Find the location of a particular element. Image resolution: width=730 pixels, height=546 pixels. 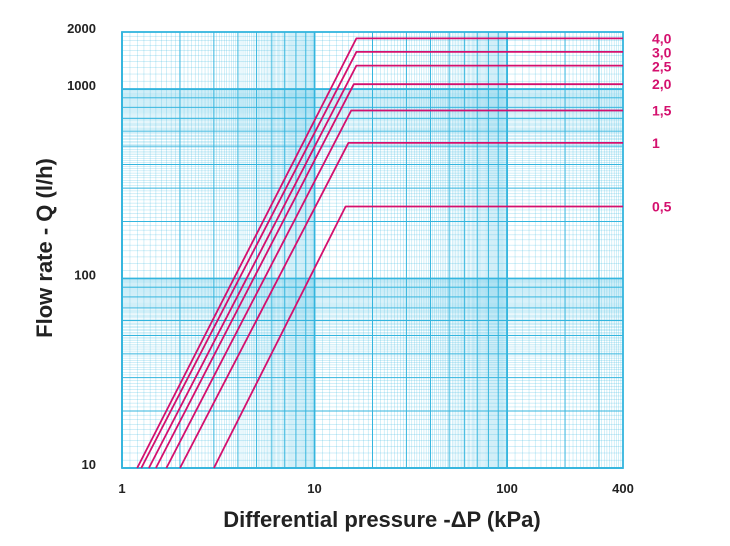

x-tick-label: 1 is located at coordinates (121, 488).